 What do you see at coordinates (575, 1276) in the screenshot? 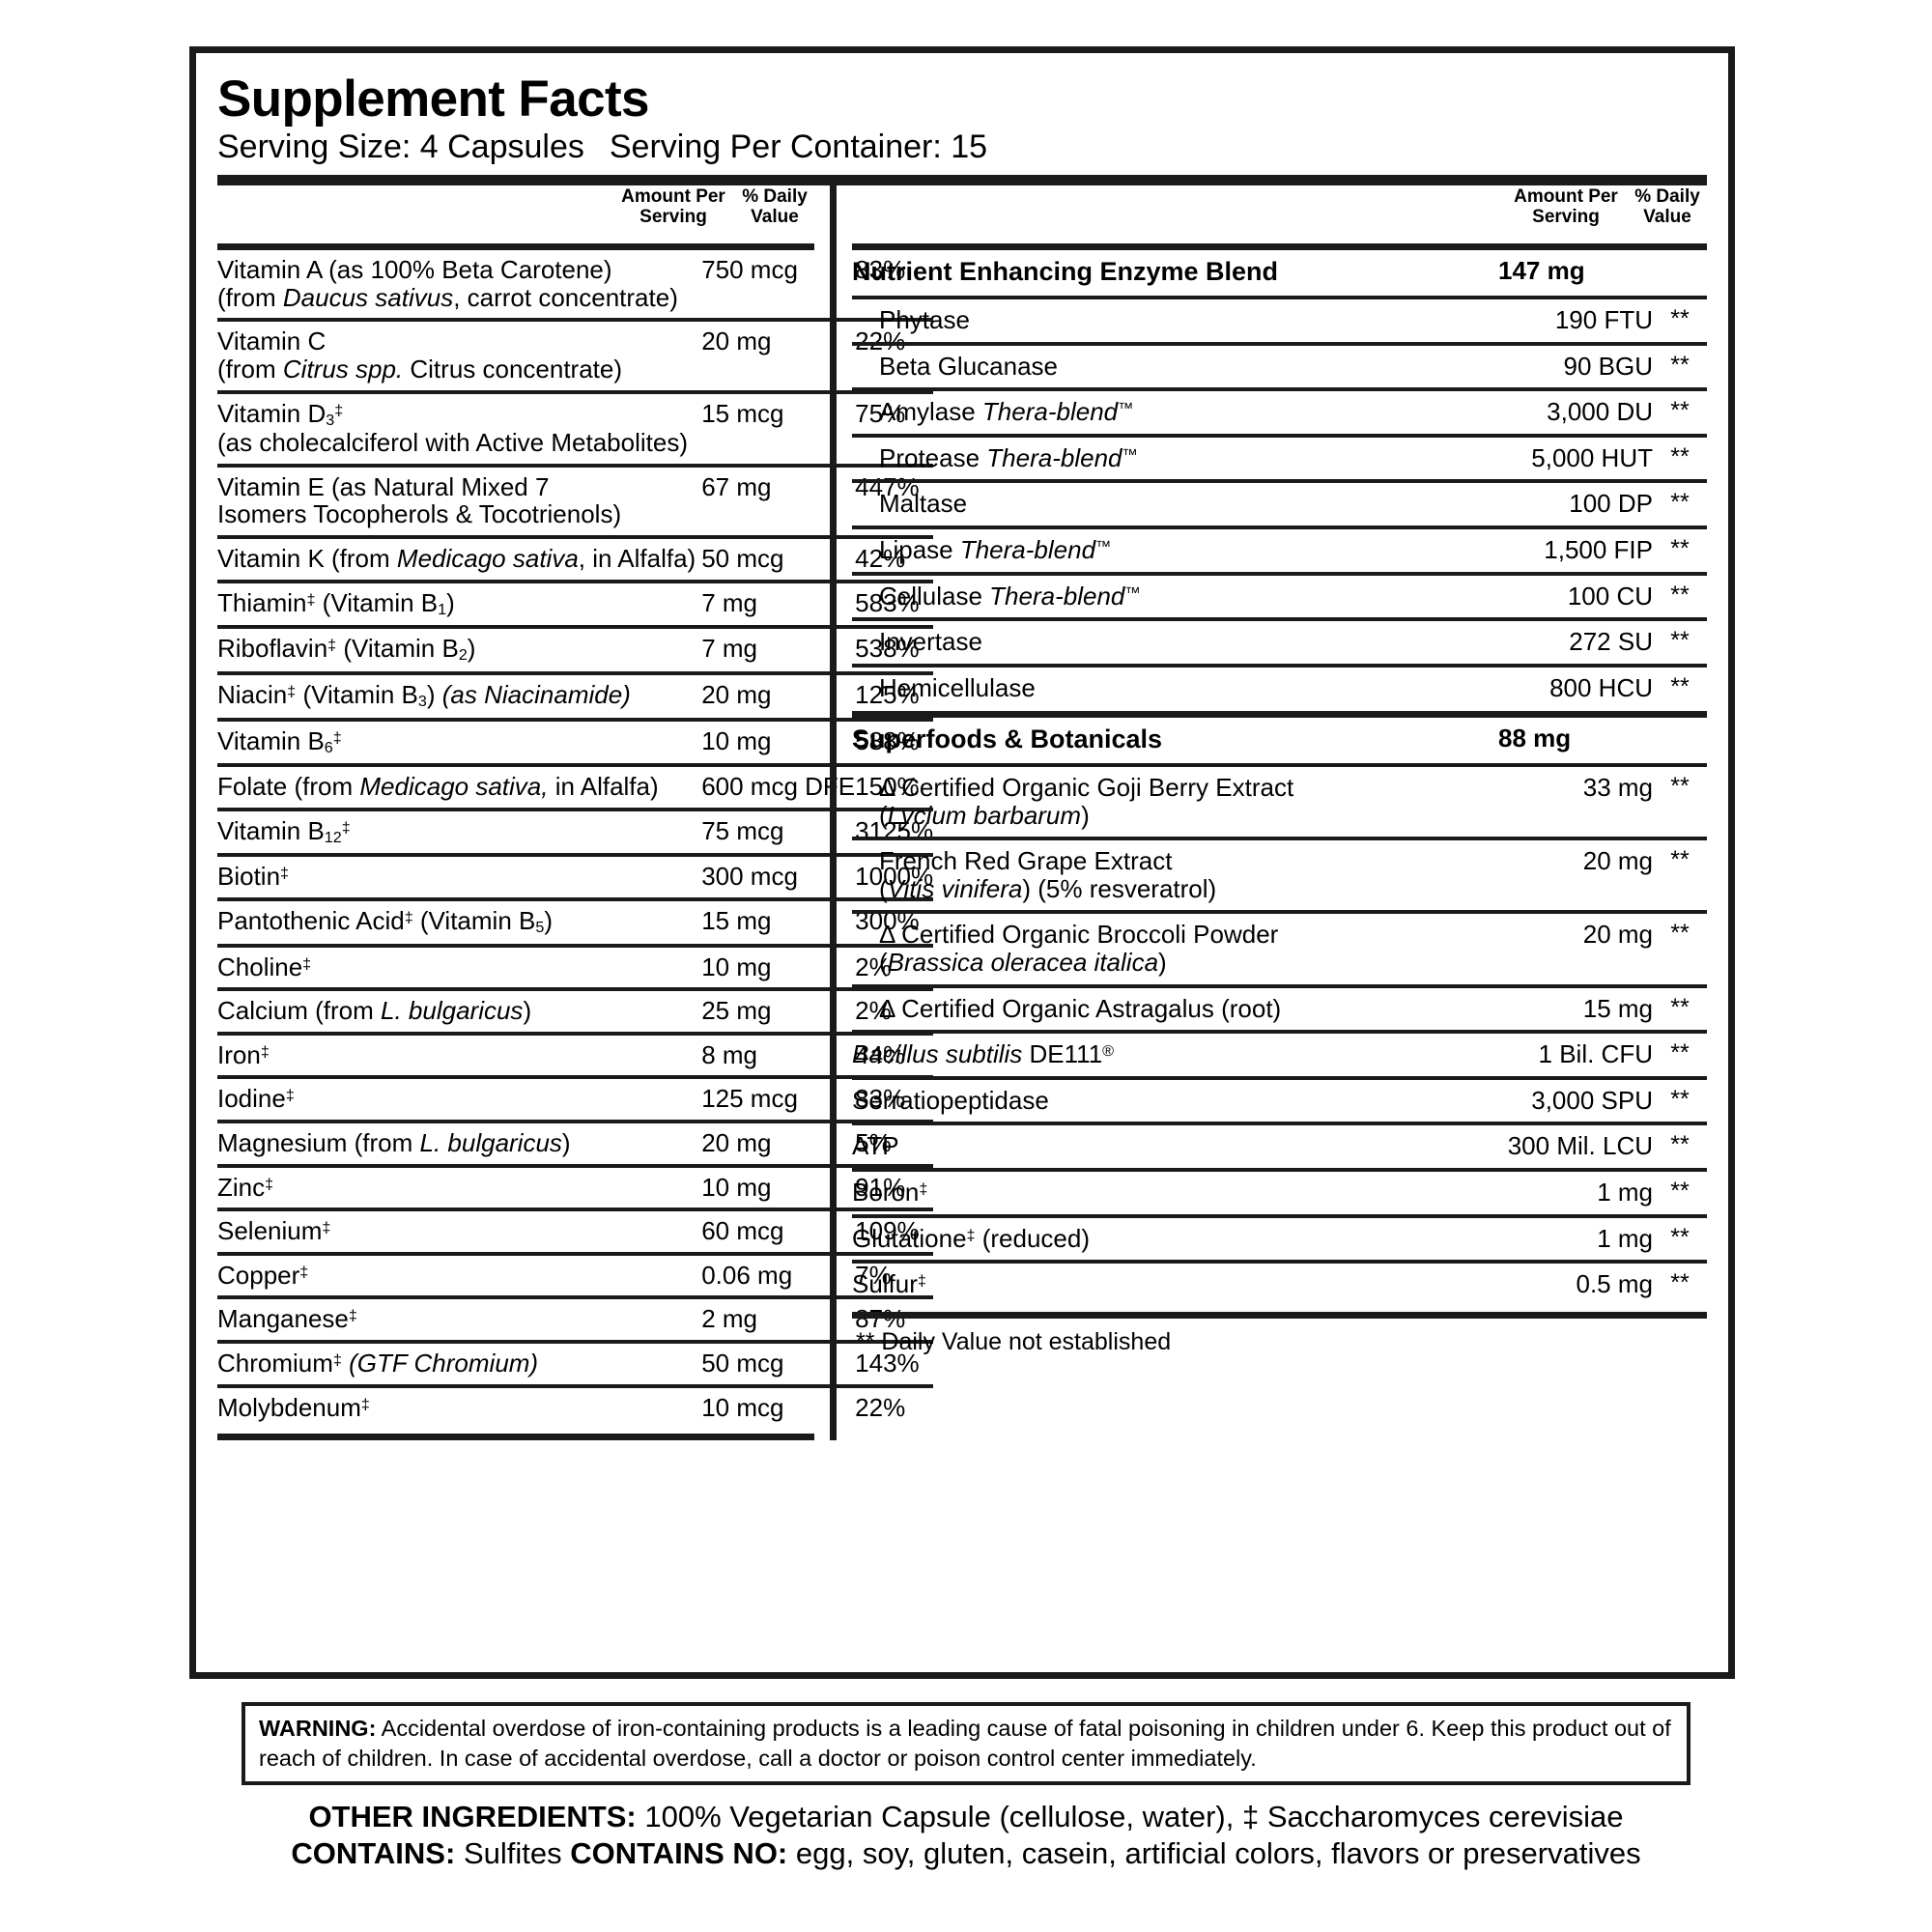
I see `table-row: Copper‡ 0.06 mg 7%` at bounding box center [575, 1276].